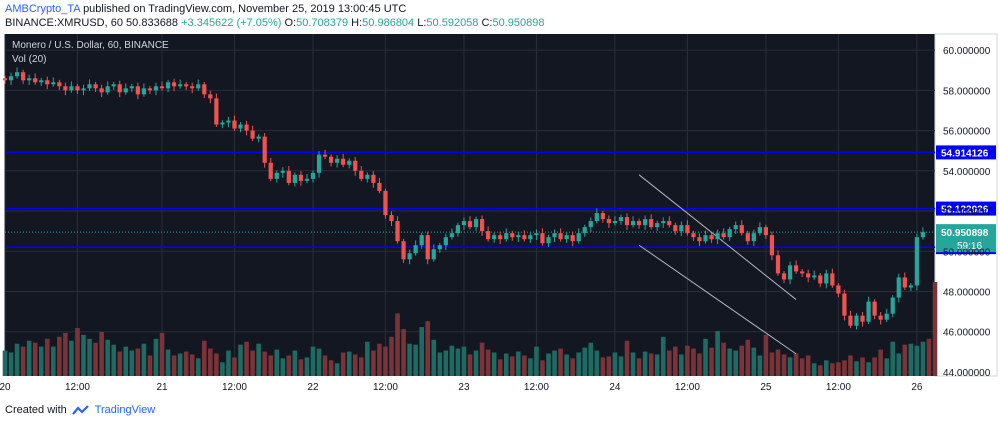  Describe the element at coordinates (917, 387) in the screenshot. I see `time-tick-label: 26` at that location.